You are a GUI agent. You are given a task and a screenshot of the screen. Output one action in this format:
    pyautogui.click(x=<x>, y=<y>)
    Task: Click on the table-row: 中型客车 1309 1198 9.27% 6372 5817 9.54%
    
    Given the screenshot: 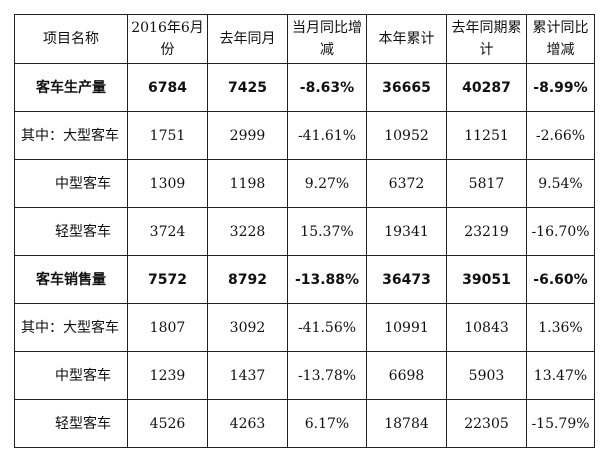 What is the action you would take?
    pyautogui.click(x=304, y=183)
    